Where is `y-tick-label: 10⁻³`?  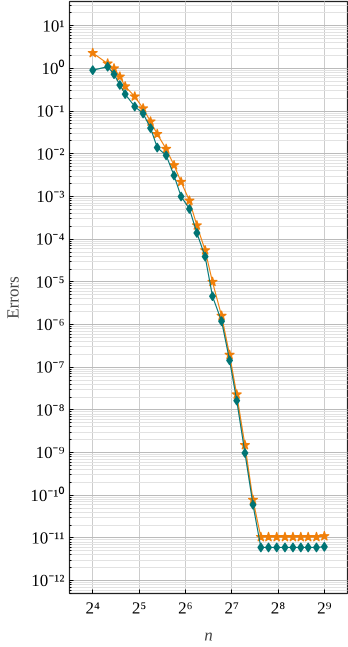
y-tick-label: 10⁻³ is located at coordinates (50, 196).